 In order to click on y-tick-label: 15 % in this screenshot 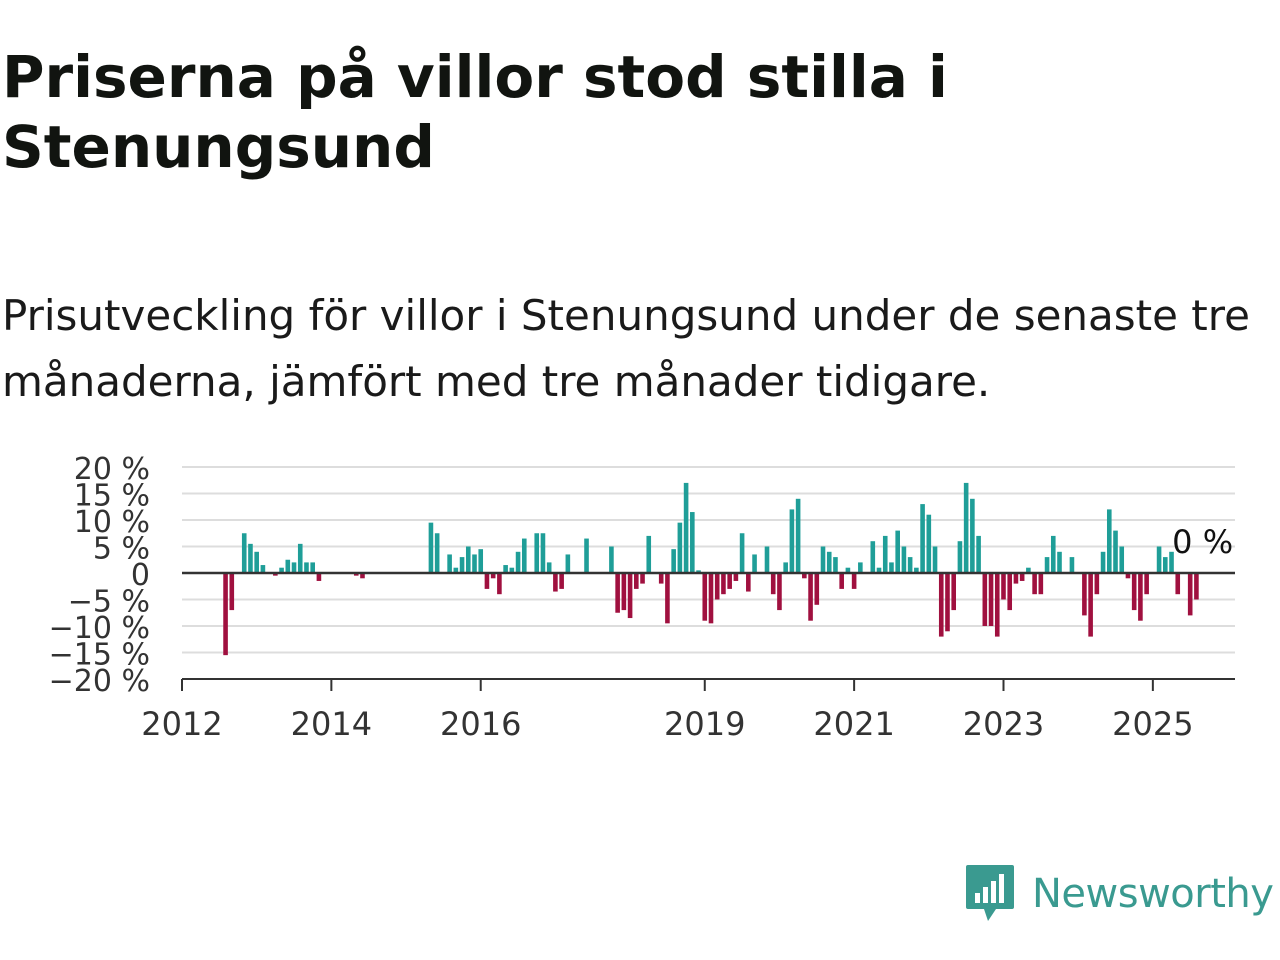, I will do `click(112, 496)`.